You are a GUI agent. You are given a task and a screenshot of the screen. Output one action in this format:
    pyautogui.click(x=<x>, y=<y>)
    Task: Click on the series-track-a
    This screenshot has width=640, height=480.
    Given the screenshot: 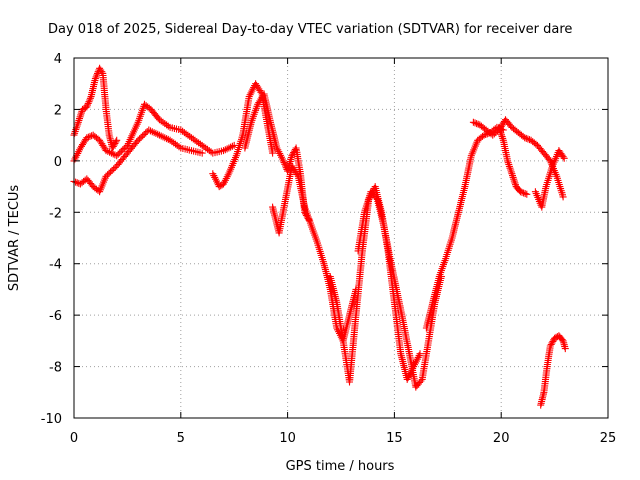 What is the action you would take?
    pyautogui.click(x=95, y=108)
    